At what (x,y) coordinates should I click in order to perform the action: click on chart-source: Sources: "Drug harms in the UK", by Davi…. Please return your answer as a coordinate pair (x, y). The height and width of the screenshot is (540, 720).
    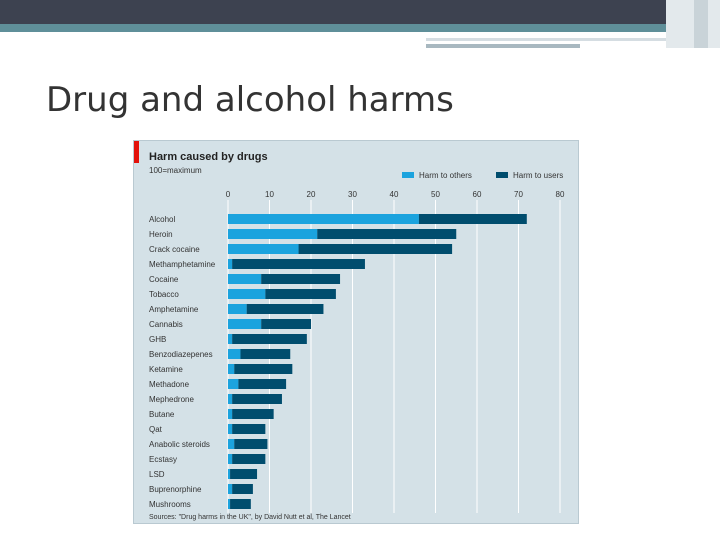
    Looking at the image, I should click on (250, 517).